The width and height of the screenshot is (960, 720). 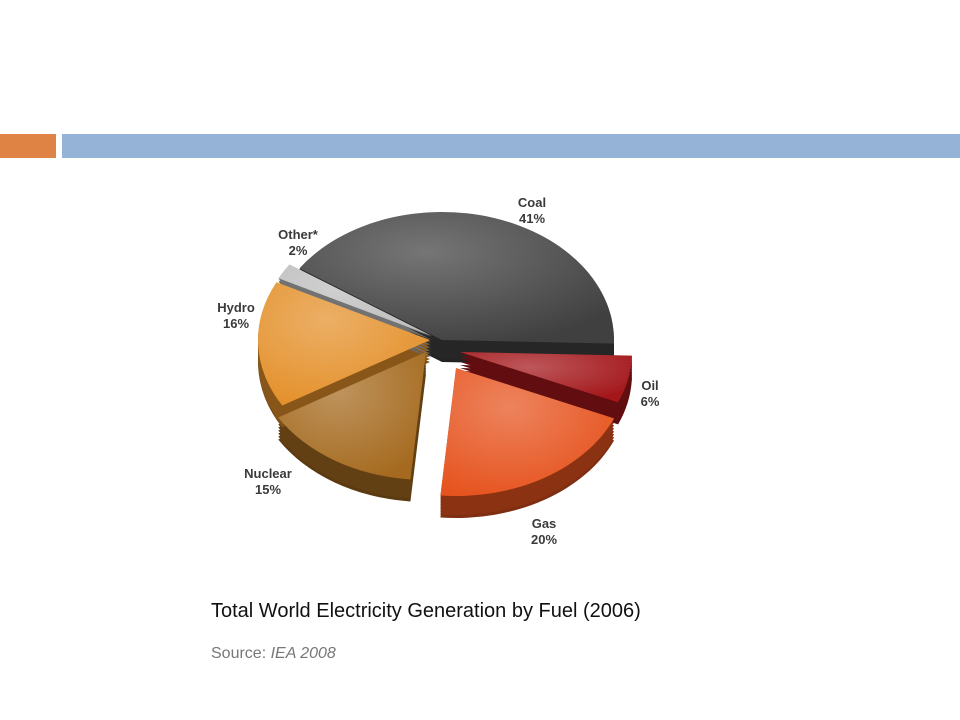 I want to click on percent-hydro: 16%, so click(x=236, y=323).